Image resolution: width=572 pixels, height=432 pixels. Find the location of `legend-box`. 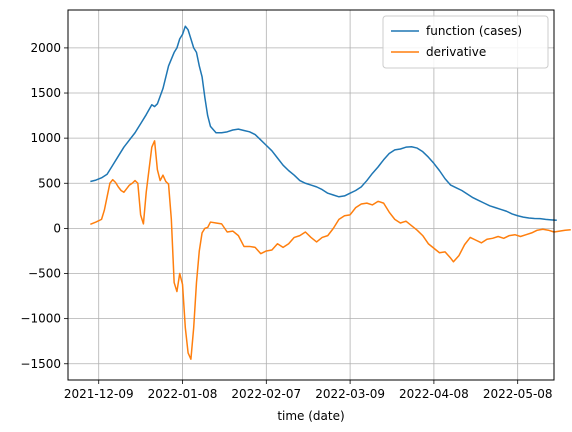

legend-box is located at coordinates (465, 42).